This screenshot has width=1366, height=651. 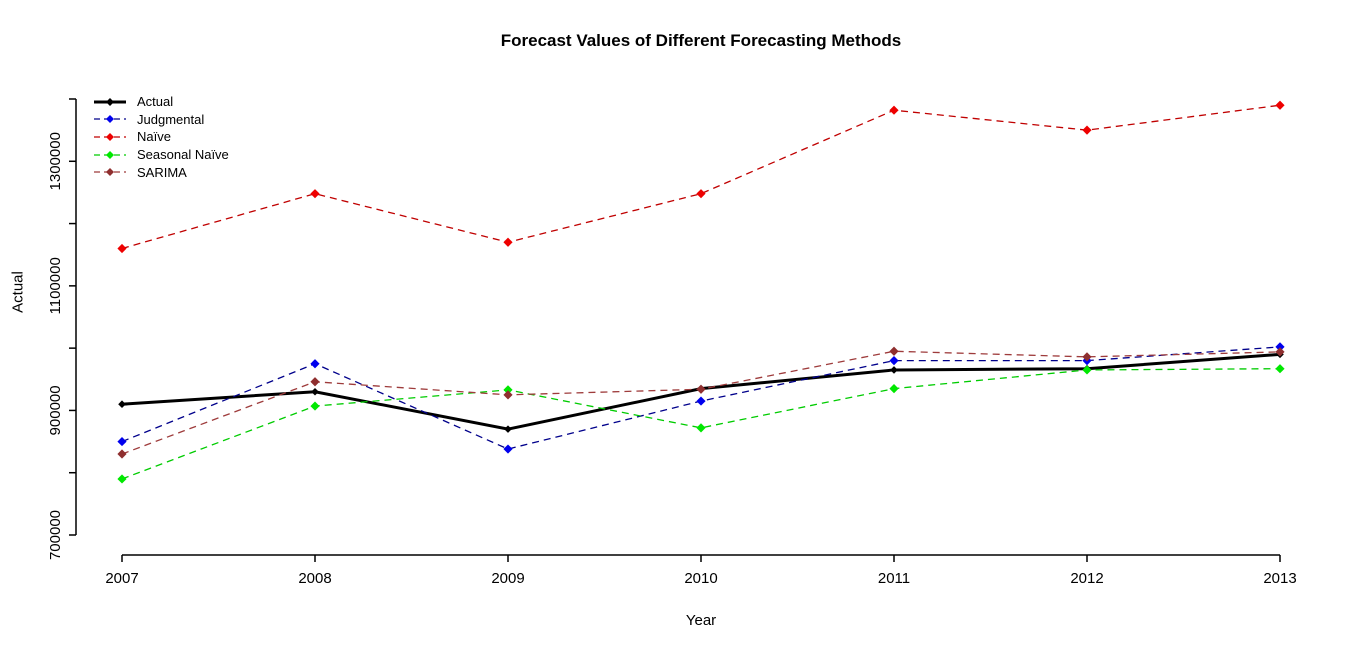 What do you see at coordinates (1279, 578) in the screenshot?
I see `x-tick-label: 2013` at bounding box center [1279, 578].